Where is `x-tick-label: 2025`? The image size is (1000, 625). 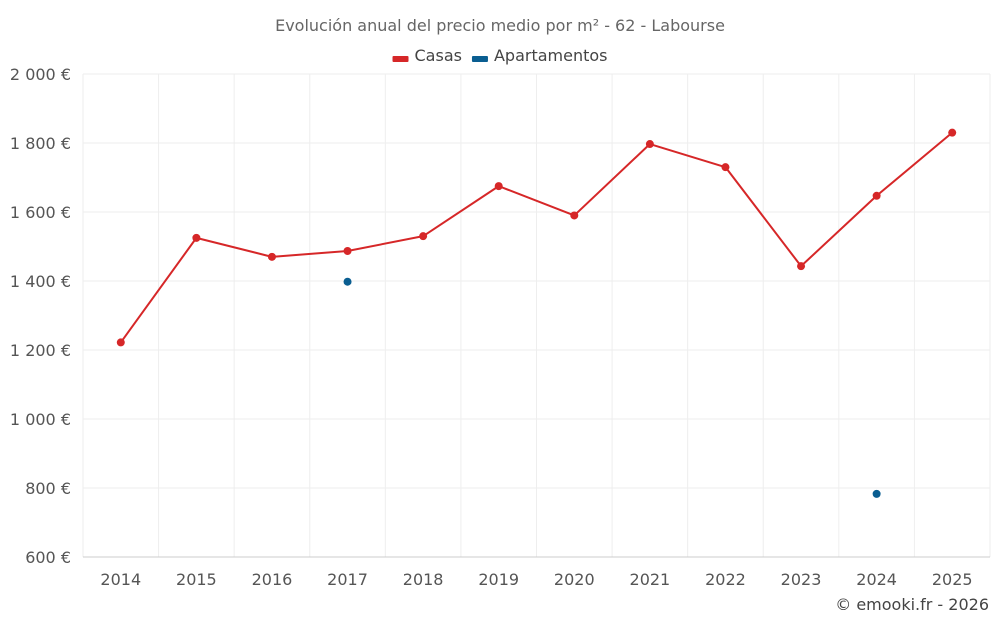
x-tick-label: 2025 is located at coordinates (952, 579).